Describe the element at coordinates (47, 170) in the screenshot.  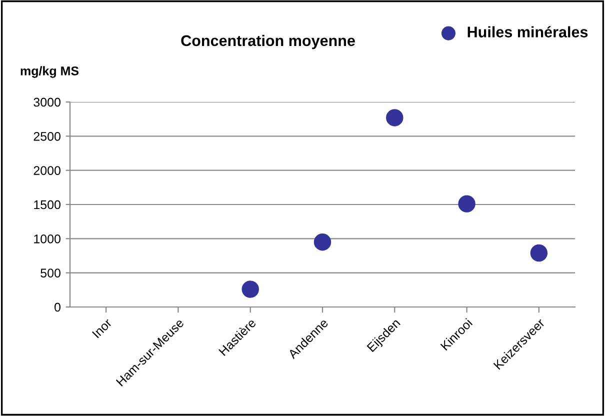
I see `y-tick-label: 2000` at that location.